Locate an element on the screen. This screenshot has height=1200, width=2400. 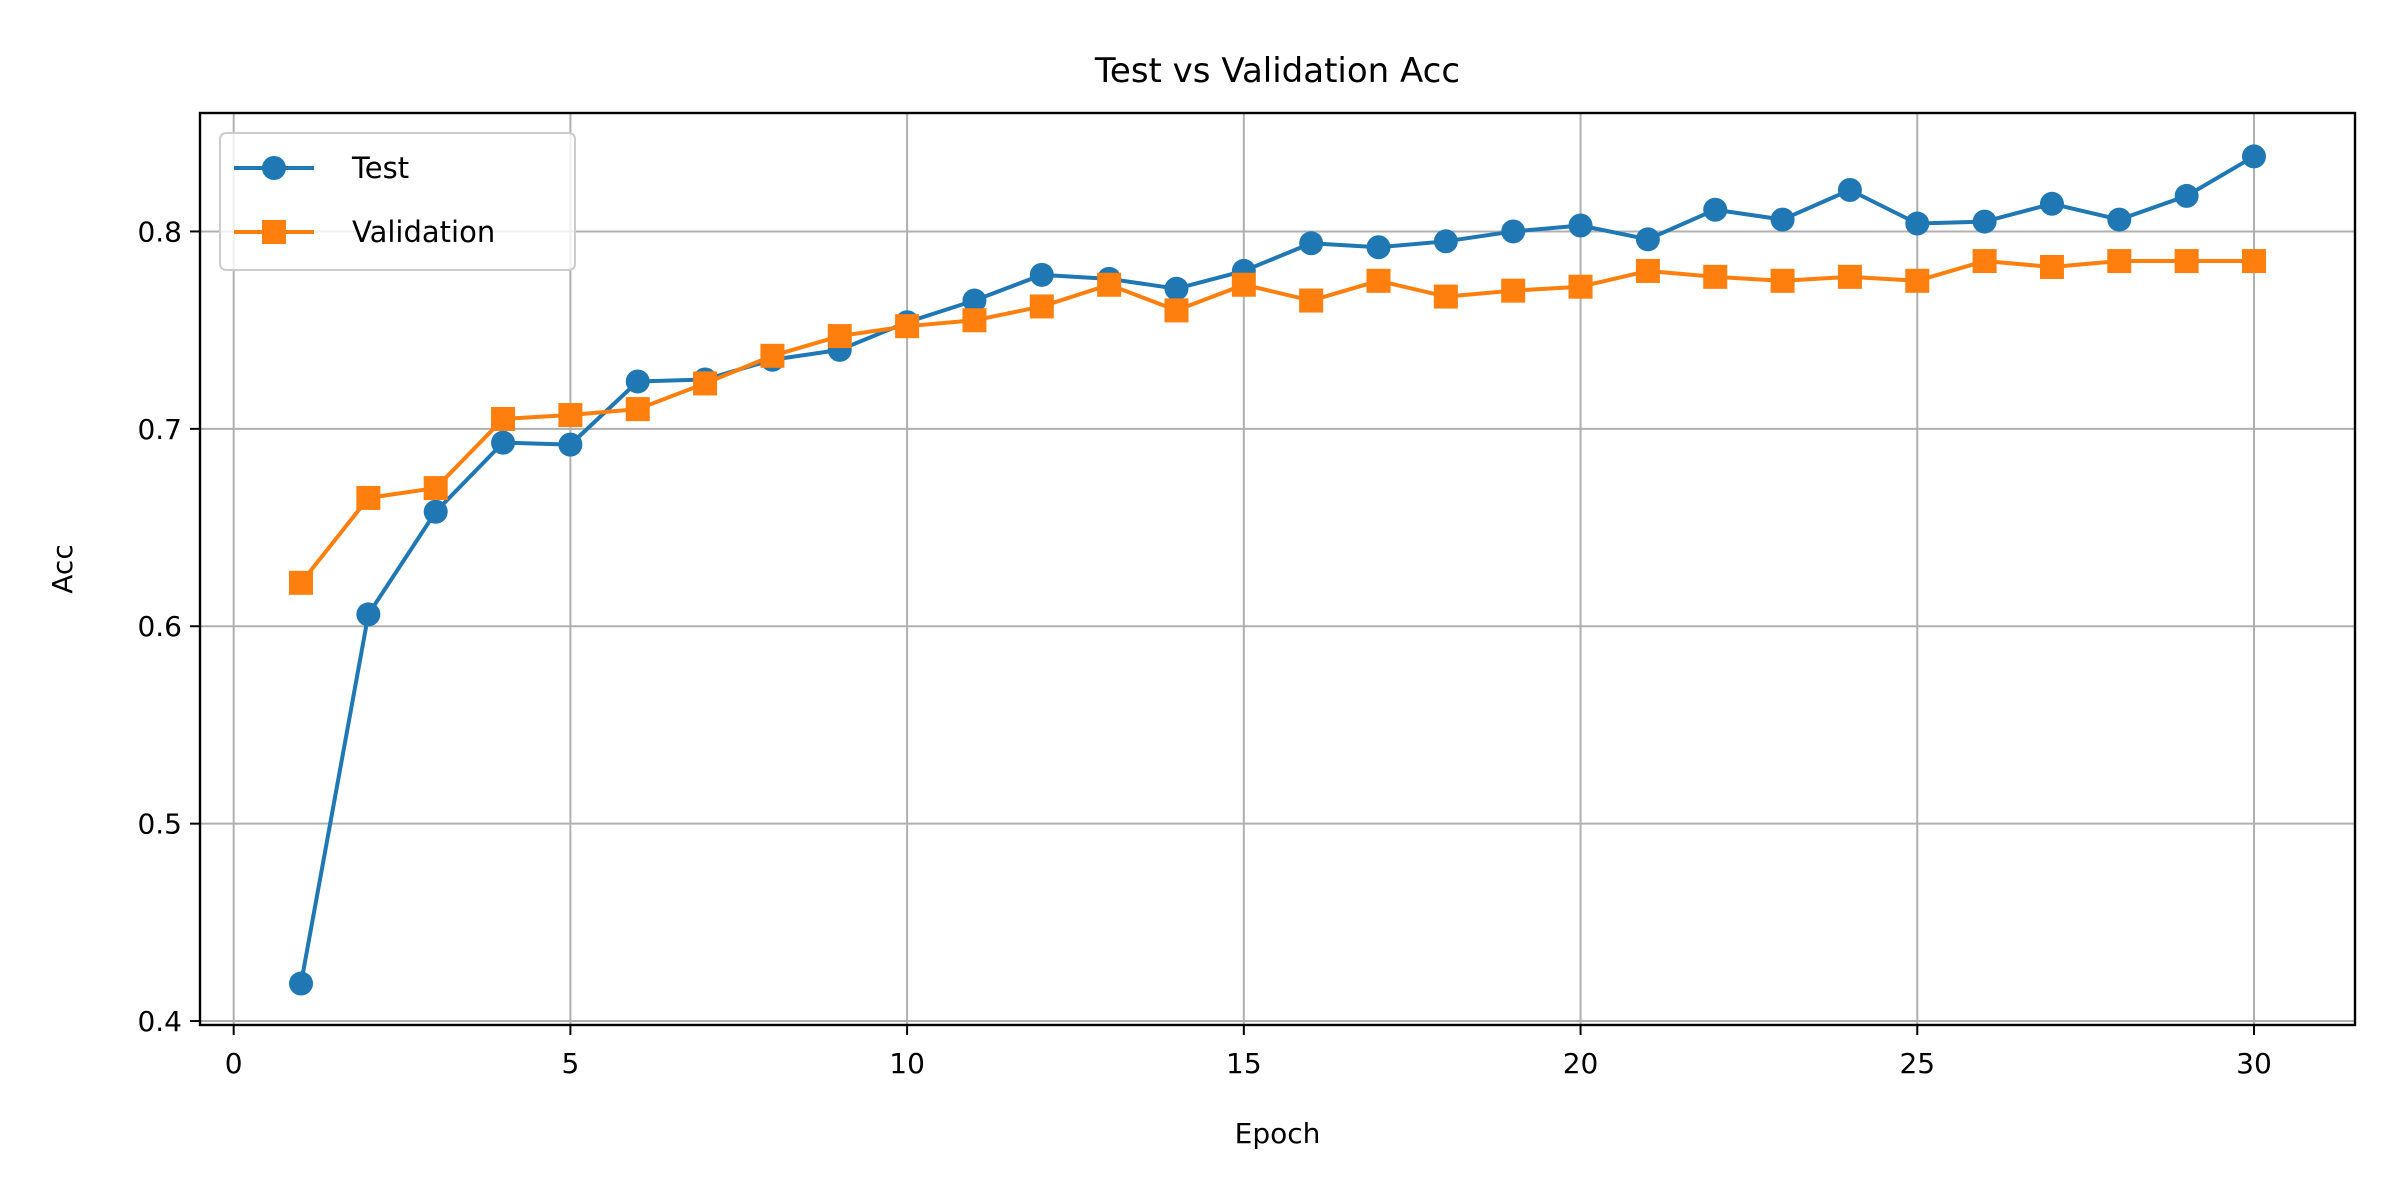
chart-title: Test vs Validation Acc is located at coordinates (1277, 71).